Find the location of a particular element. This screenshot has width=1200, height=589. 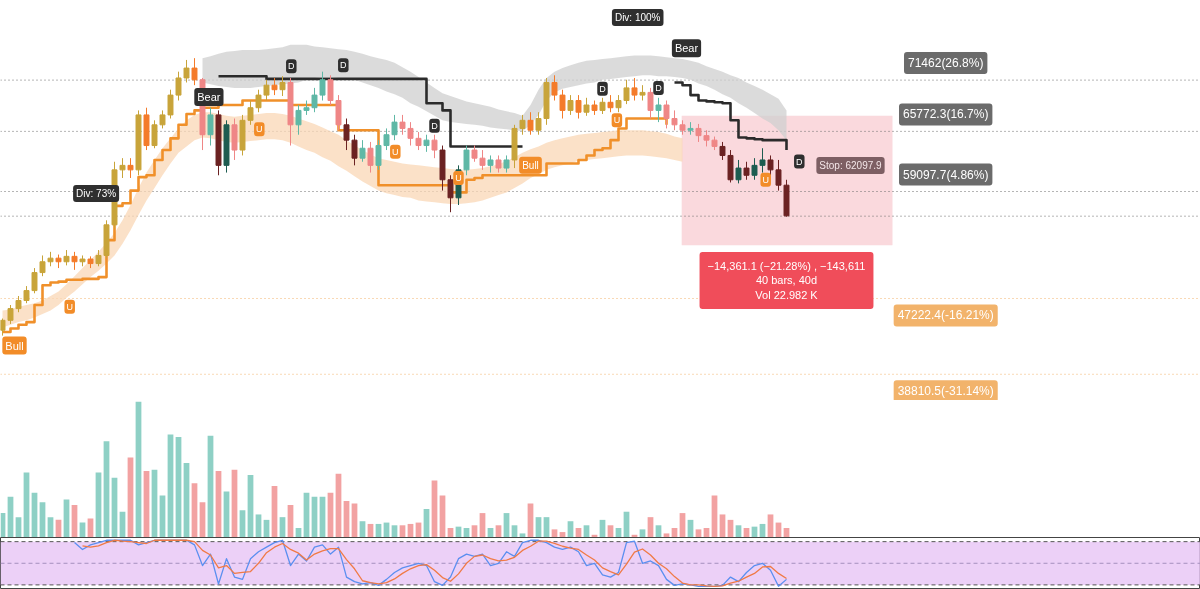

ref-line-label: 65772.3(16.7%) is located at coordinates (946, 114).